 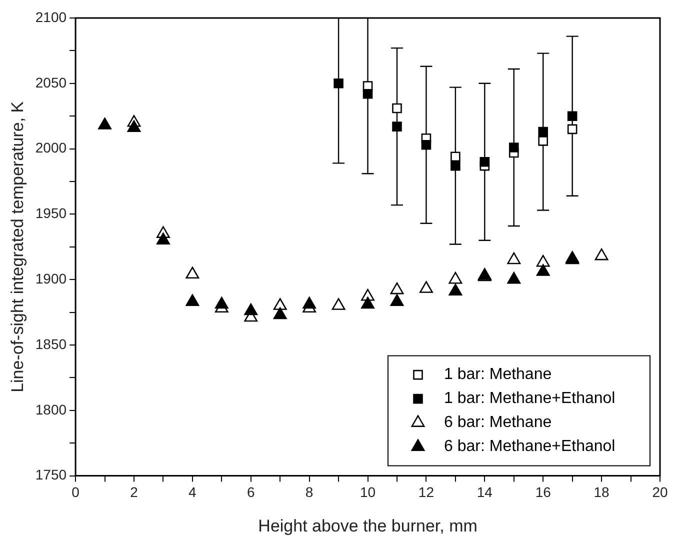 I want to click on x-tick-label: 16, so click(x=543, y=492).